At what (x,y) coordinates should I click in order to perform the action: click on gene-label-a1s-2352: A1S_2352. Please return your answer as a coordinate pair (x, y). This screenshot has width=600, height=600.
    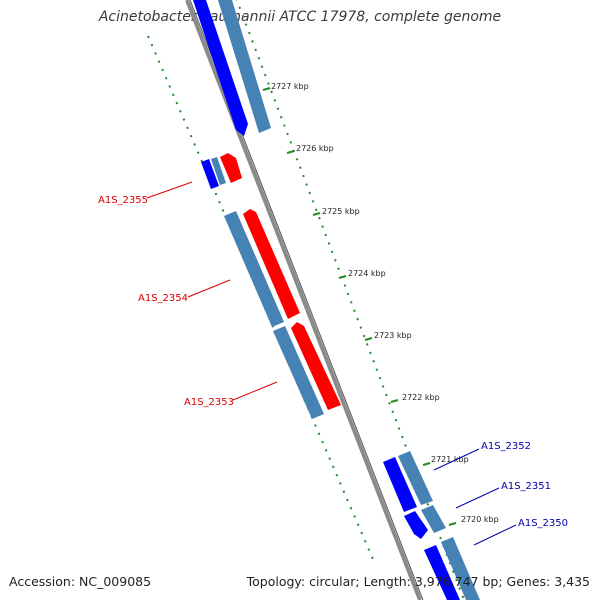
    Looking at the image, I should click on (506, 446).